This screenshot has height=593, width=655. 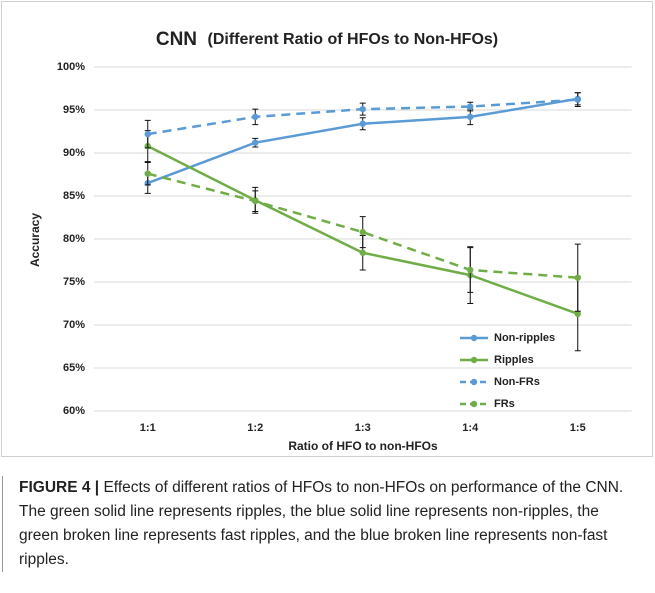 What do you see at coordinates (59, 487) in the screenshot?
I see `caption-label: FIGURE 4 |` at bounding box center [59, 487].